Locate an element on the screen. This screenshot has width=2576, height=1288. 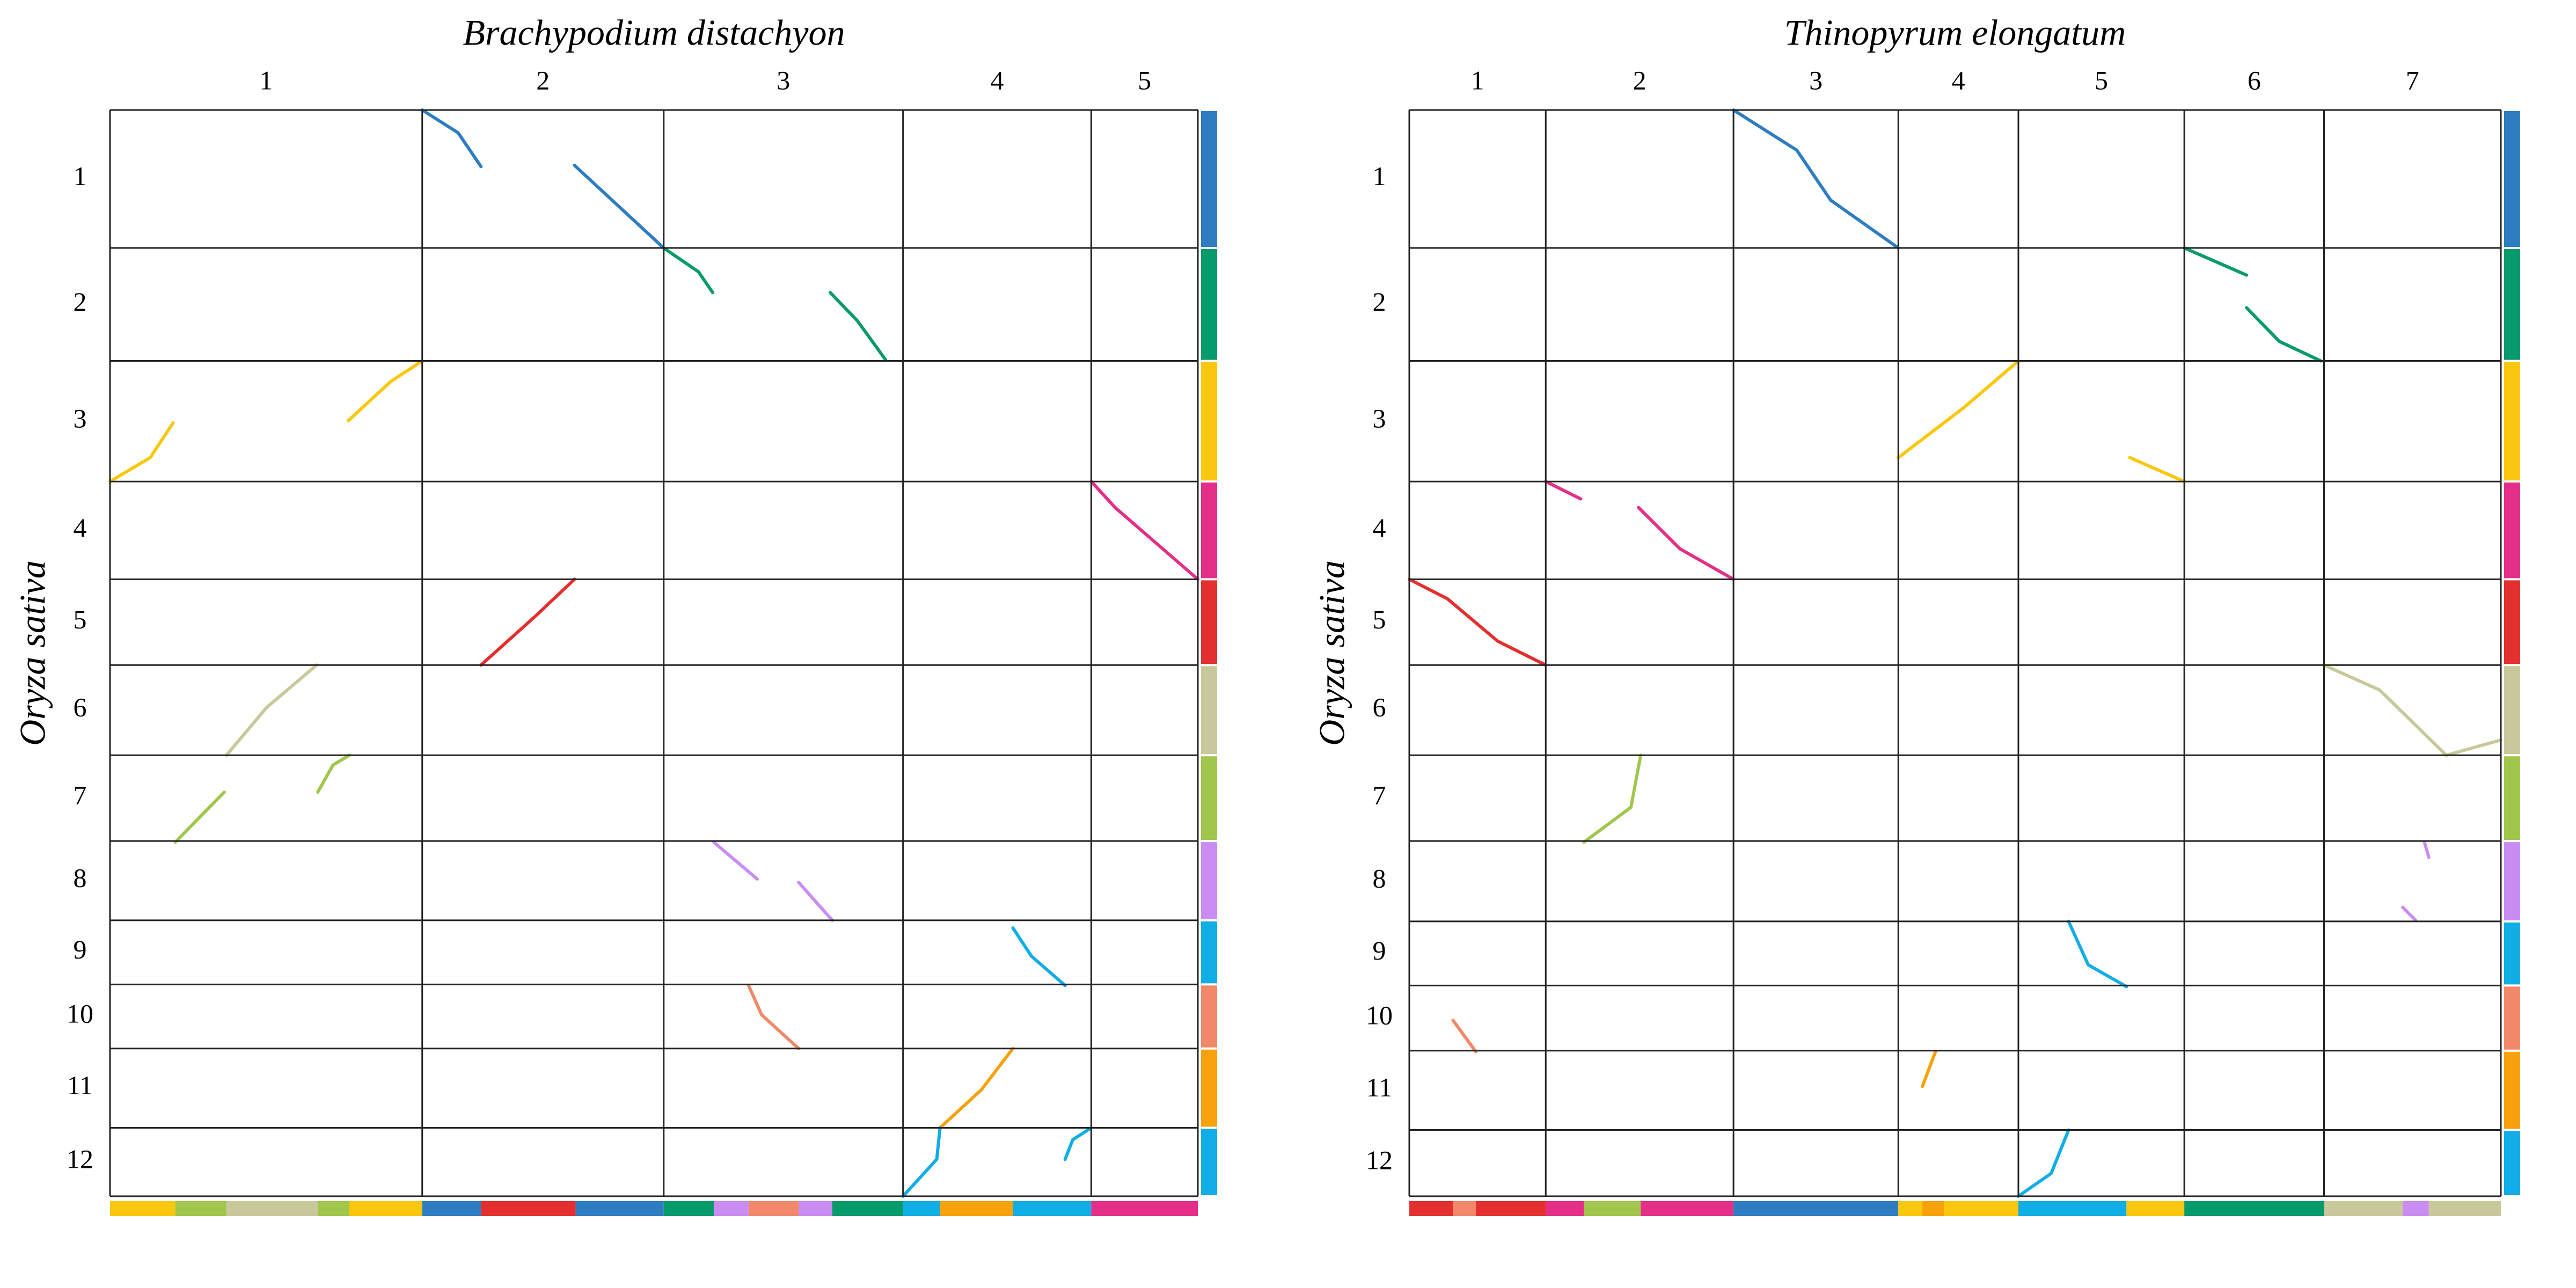
chart-title: Thinopyrum elongatum is located at coordinates (1955, 32).